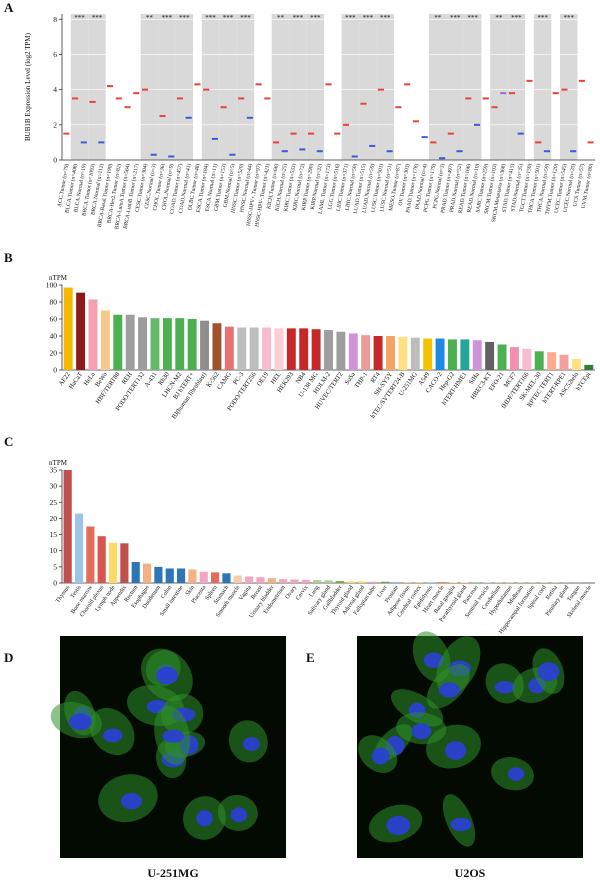  What do you see at coordinates (54, 470) in the screenshot?
I see `y-tick-label: 35` at bounding box center [54, 470].